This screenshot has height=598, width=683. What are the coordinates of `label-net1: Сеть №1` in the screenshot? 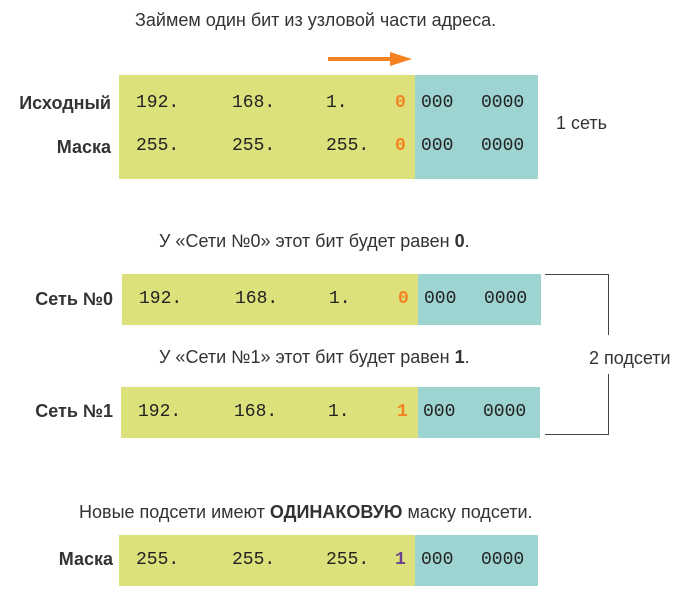 It's located at (74, 411).